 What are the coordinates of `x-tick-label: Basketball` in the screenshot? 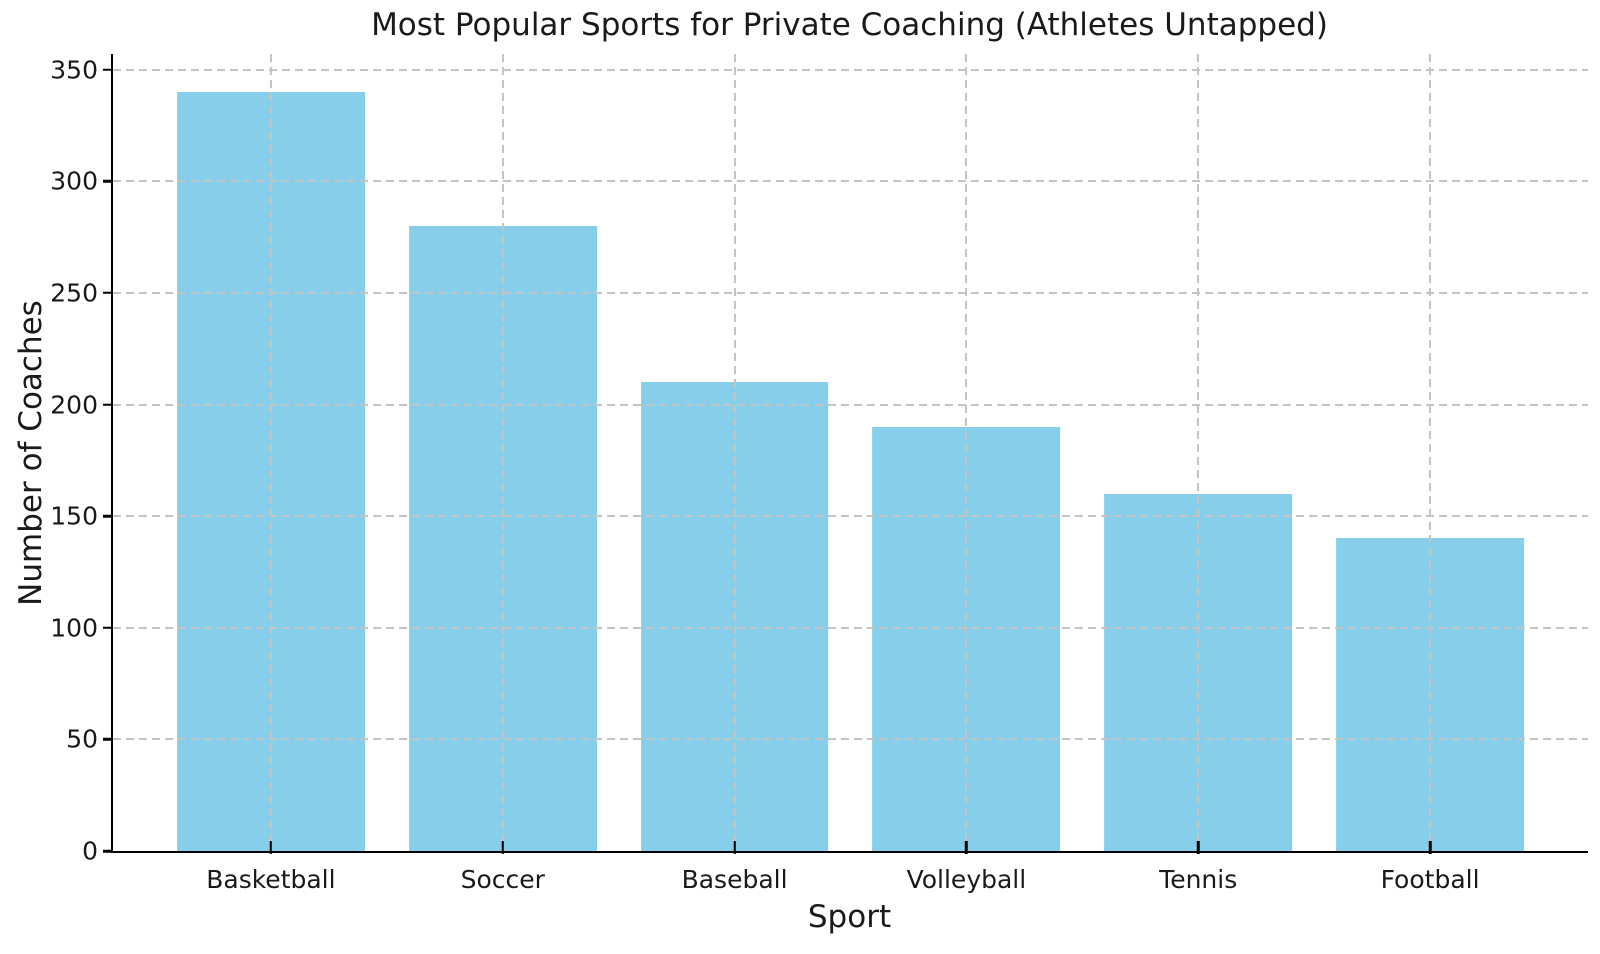 It's located at (271, 879).